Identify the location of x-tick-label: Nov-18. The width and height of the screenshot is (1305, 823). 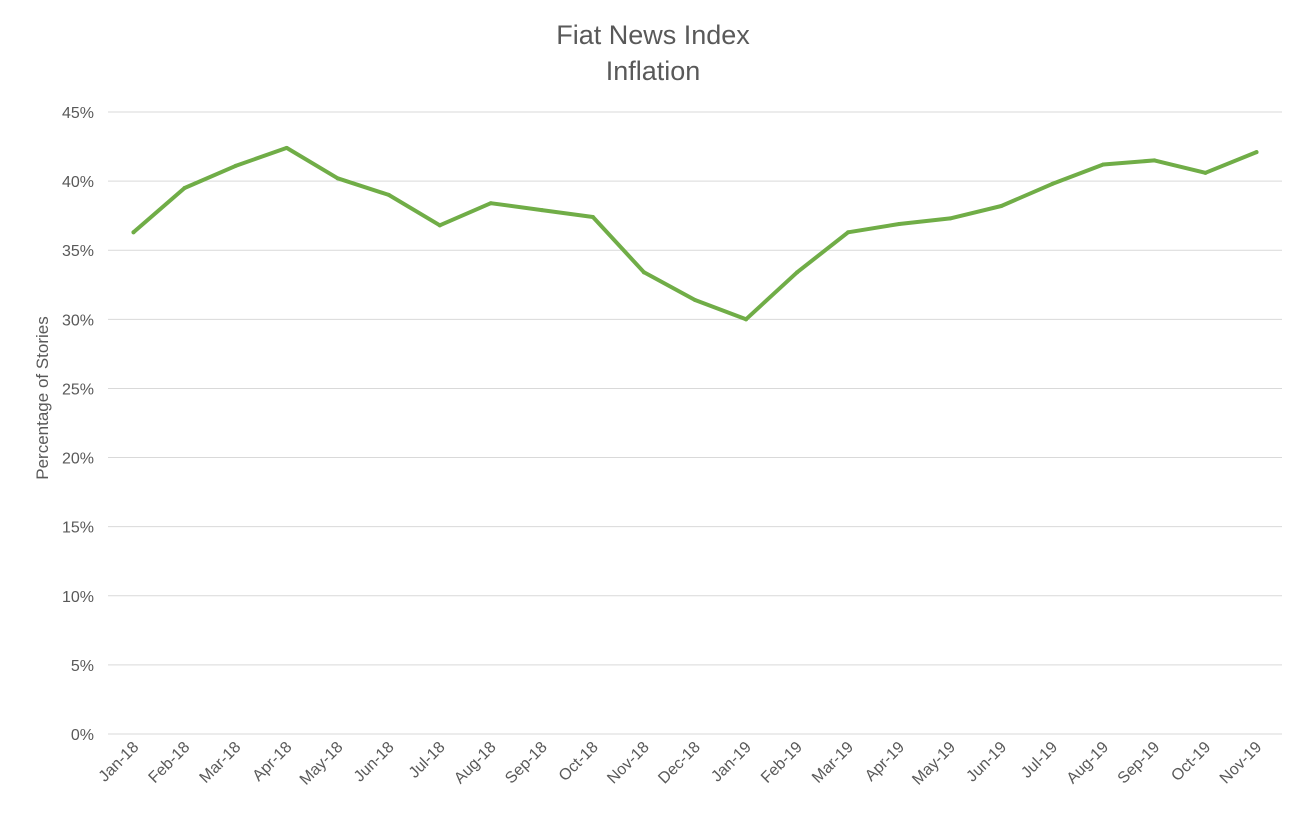
(628, 763).